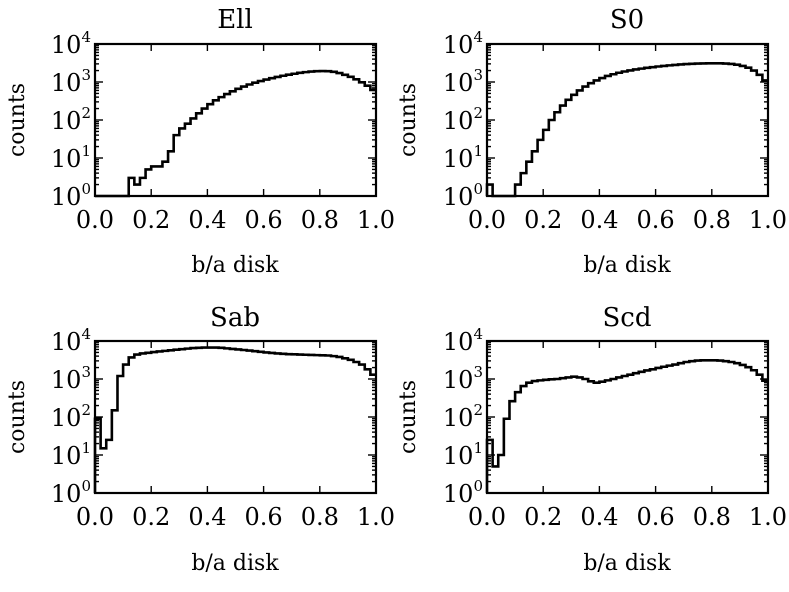  Describe the element at coordinates (235, 318) in the screenshot. I see `panel-title: Sab` at that location.